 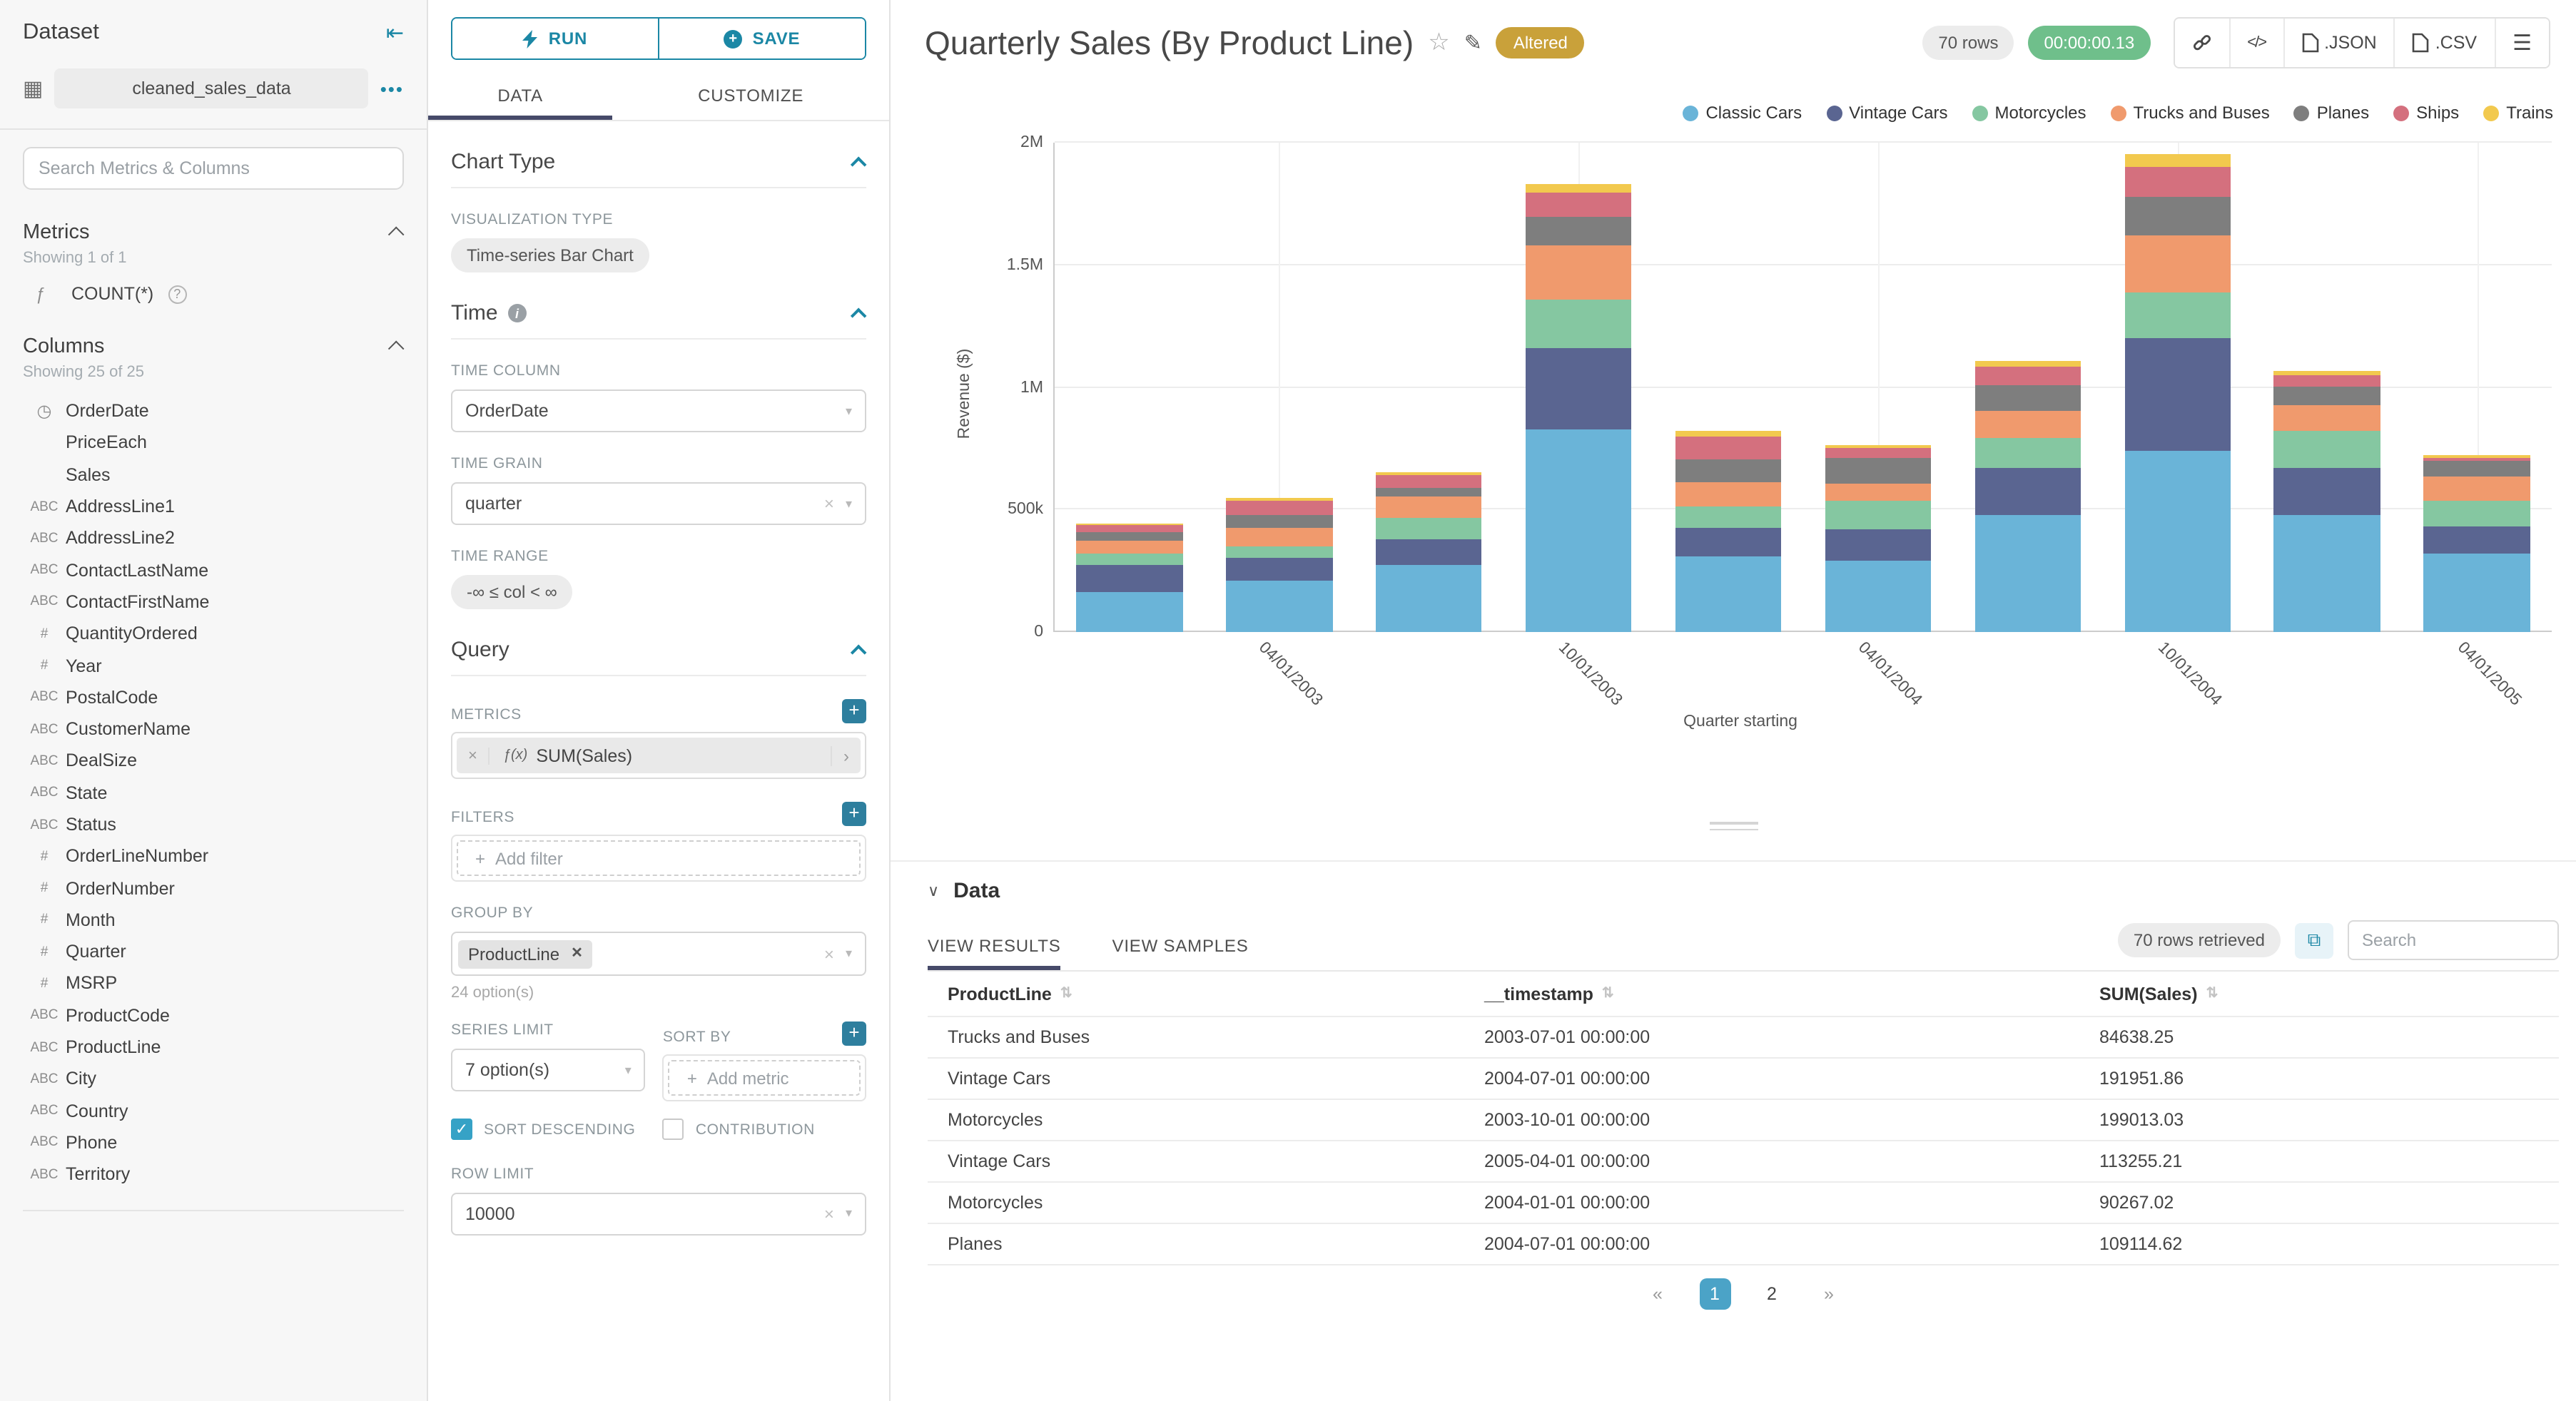 What do you see at coordinates (396, 348) in the screenshot?
I see `columns-collapse-icon` at bounding box center [396, 348].